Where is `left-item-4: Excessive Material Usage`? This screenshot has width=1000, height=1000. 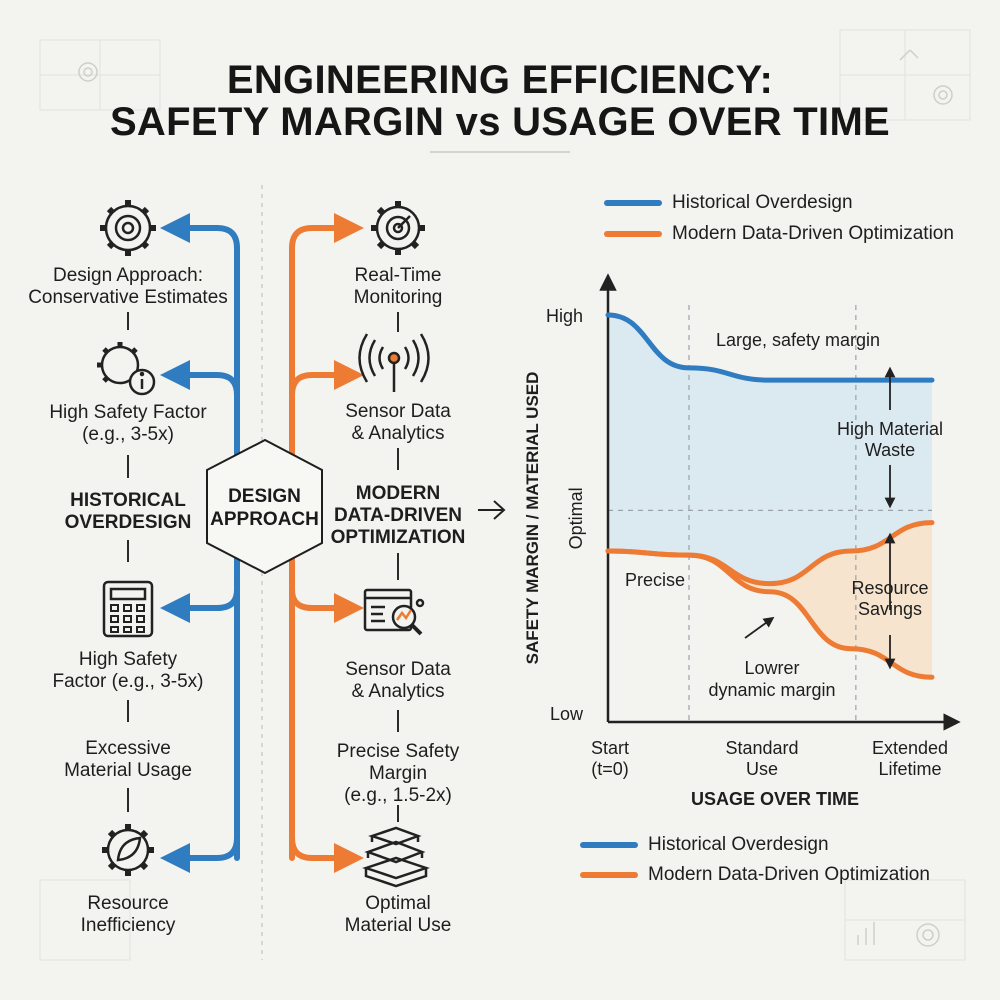 left-item-4: Excessive Material Usage is located at coordinates (128, 760).